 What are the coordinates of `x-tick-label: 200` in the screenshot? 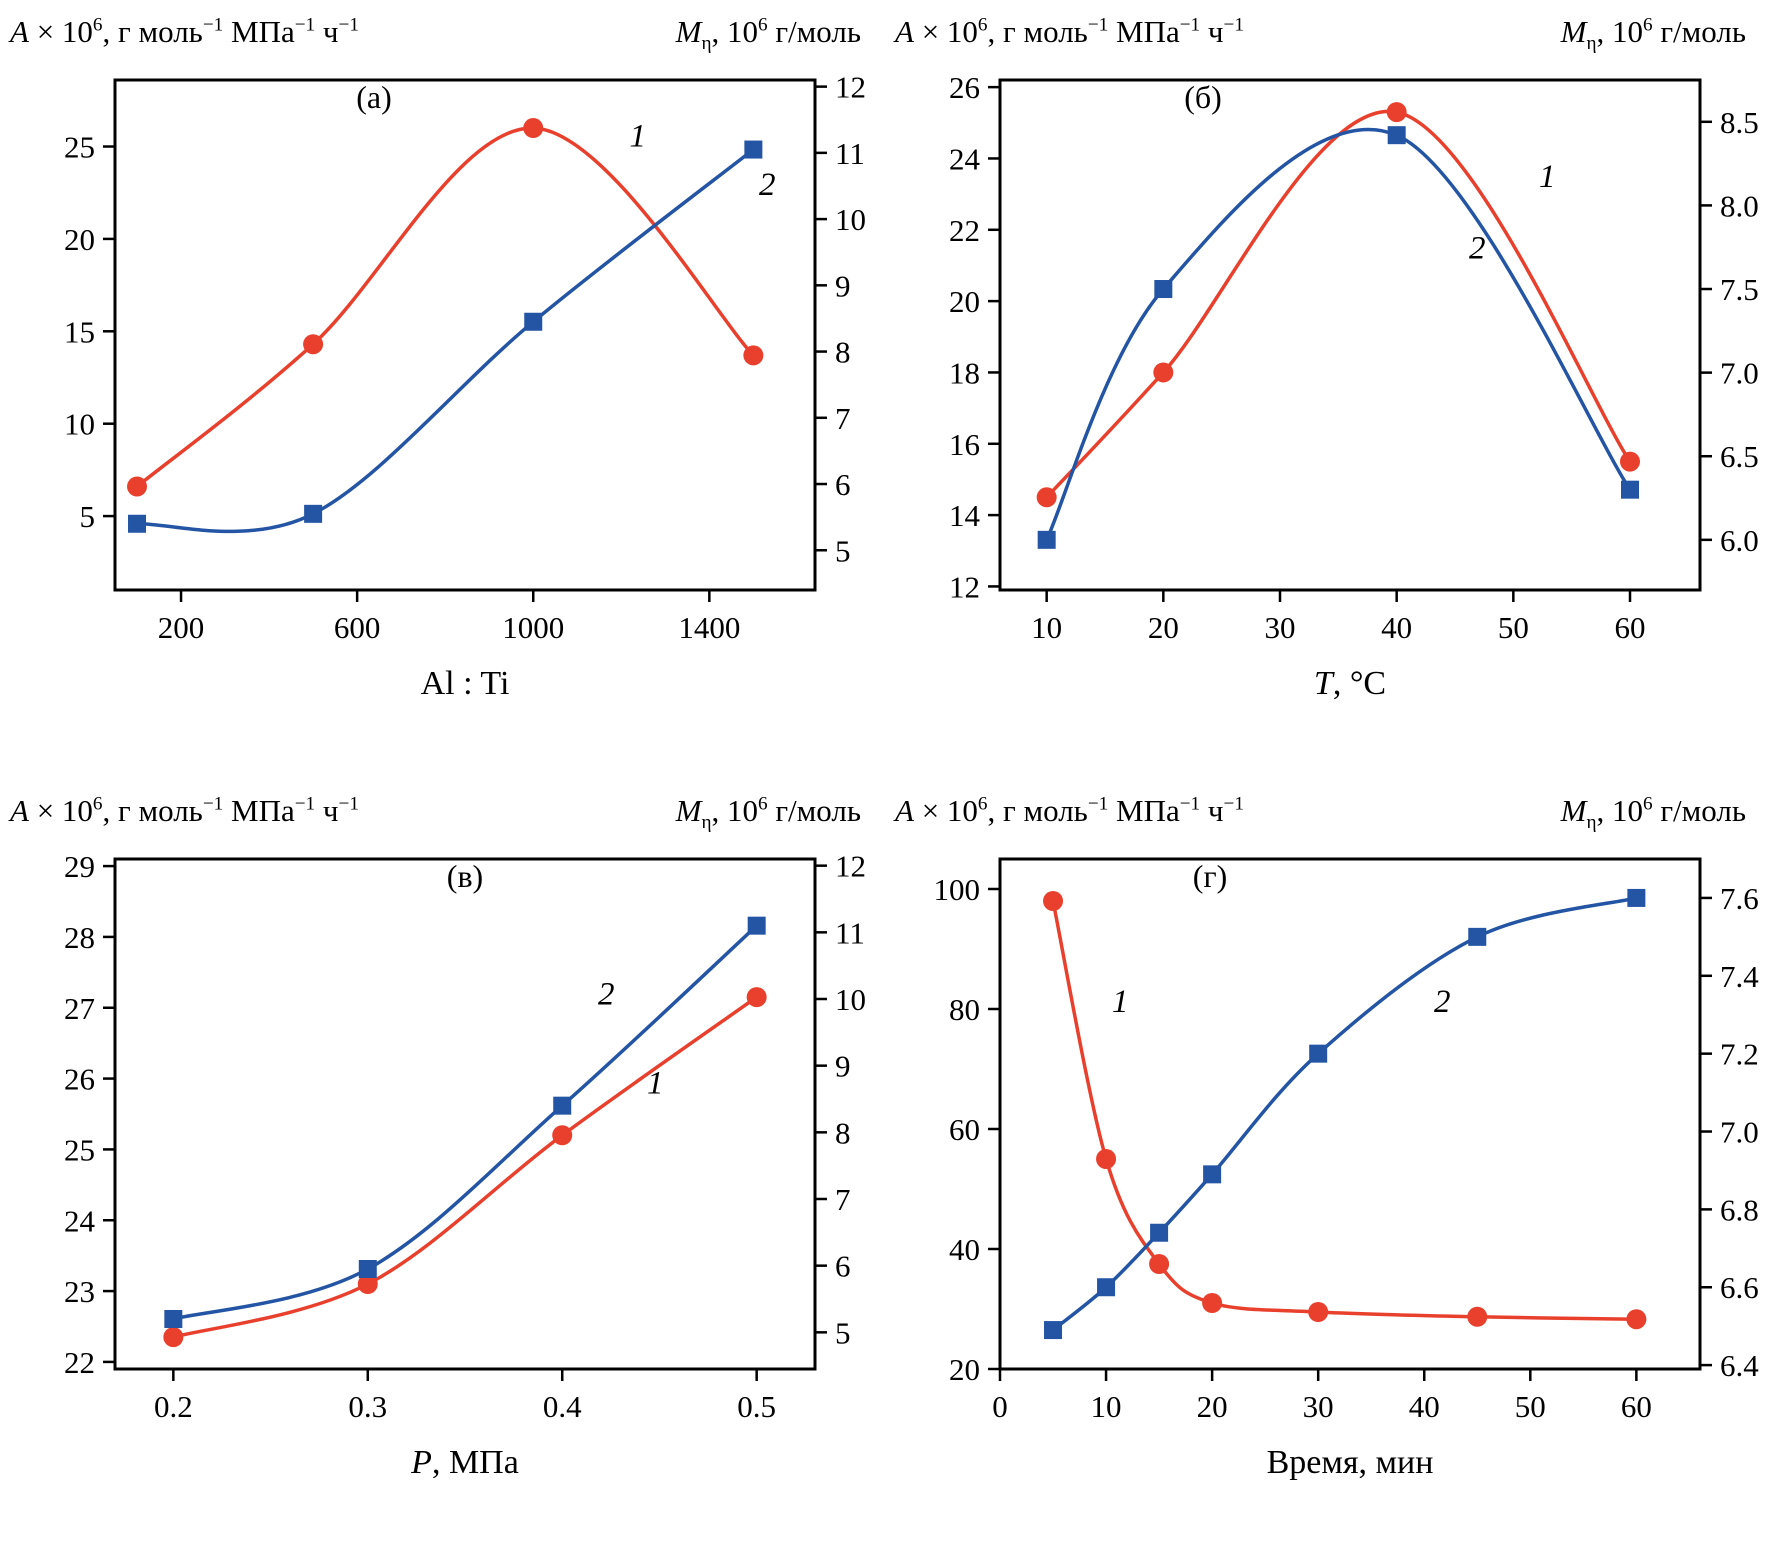 It's located at (181, 627).